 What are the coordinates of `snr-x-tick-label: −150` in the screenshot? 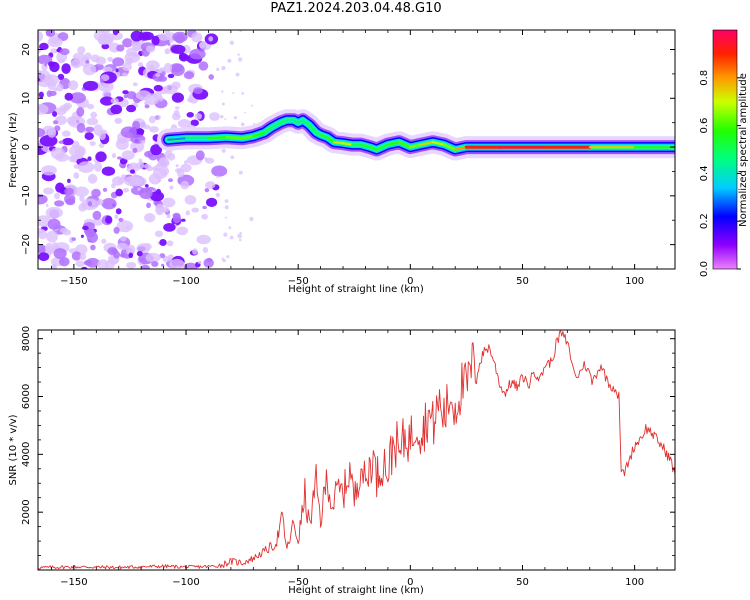 It's located at (73, 582).